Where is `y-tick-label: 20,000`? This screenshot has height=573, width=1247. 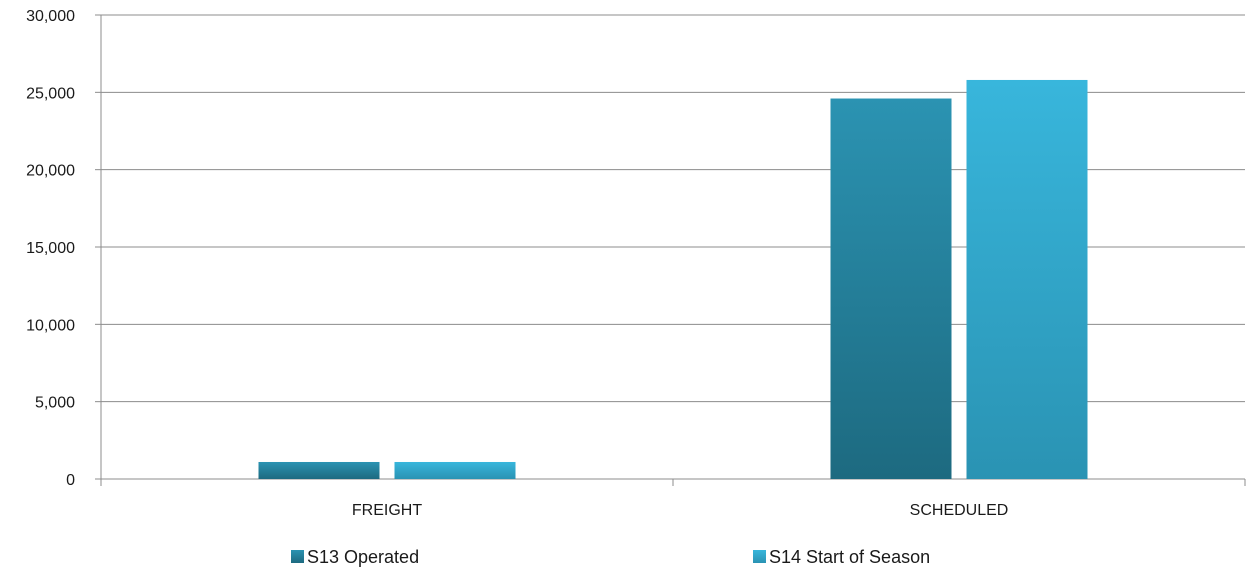
y-tick-label: 20,000 is located at coordinates (50, 171).